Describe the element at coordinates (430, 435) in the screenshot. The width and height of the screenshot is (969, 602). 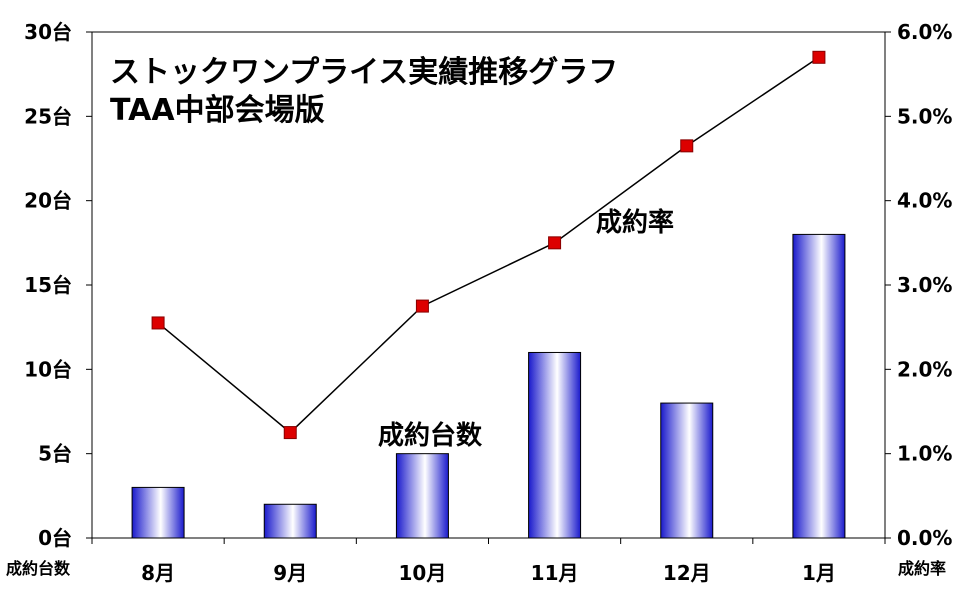
I see `series-label-bars: 成約台数` at that location.